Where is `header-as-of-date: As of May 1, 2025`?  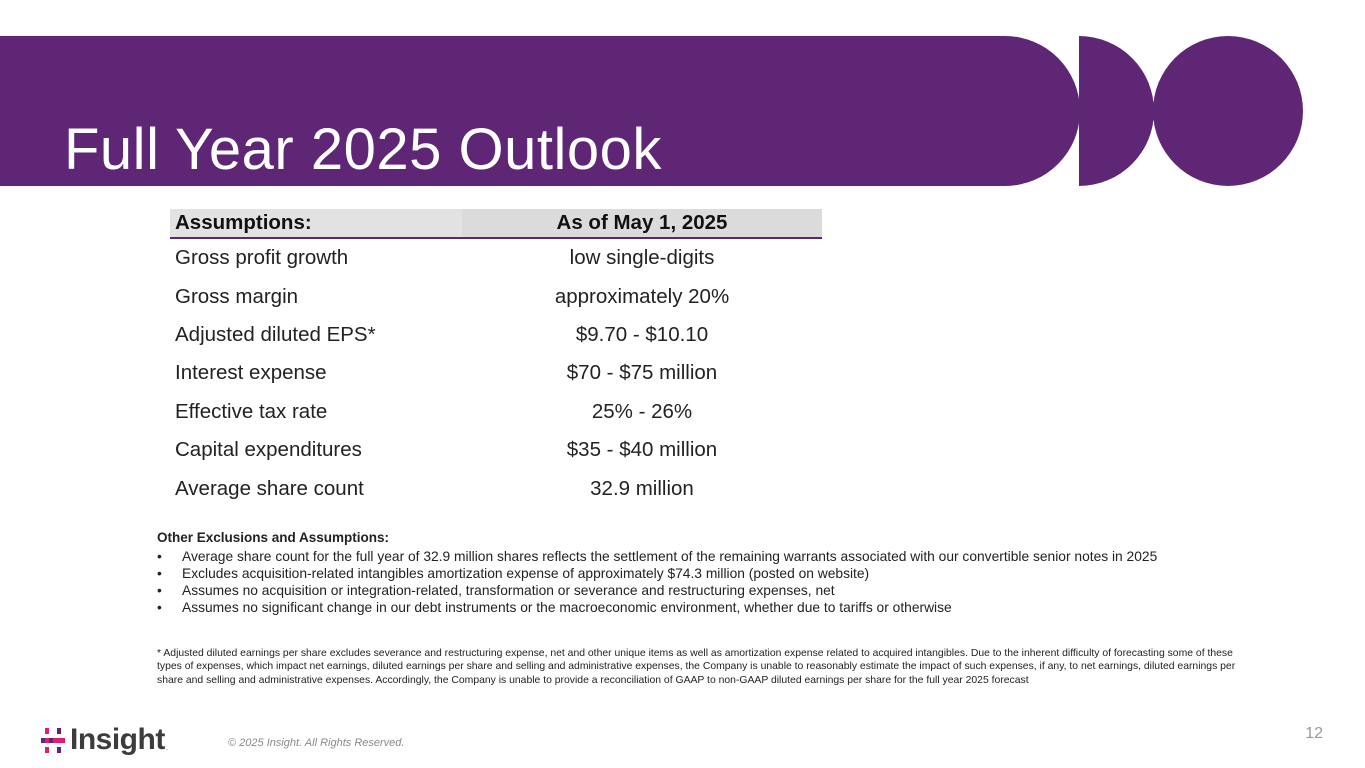
header-as-of-date: As of May 1, 2025 is located at coordinates (642, 224).